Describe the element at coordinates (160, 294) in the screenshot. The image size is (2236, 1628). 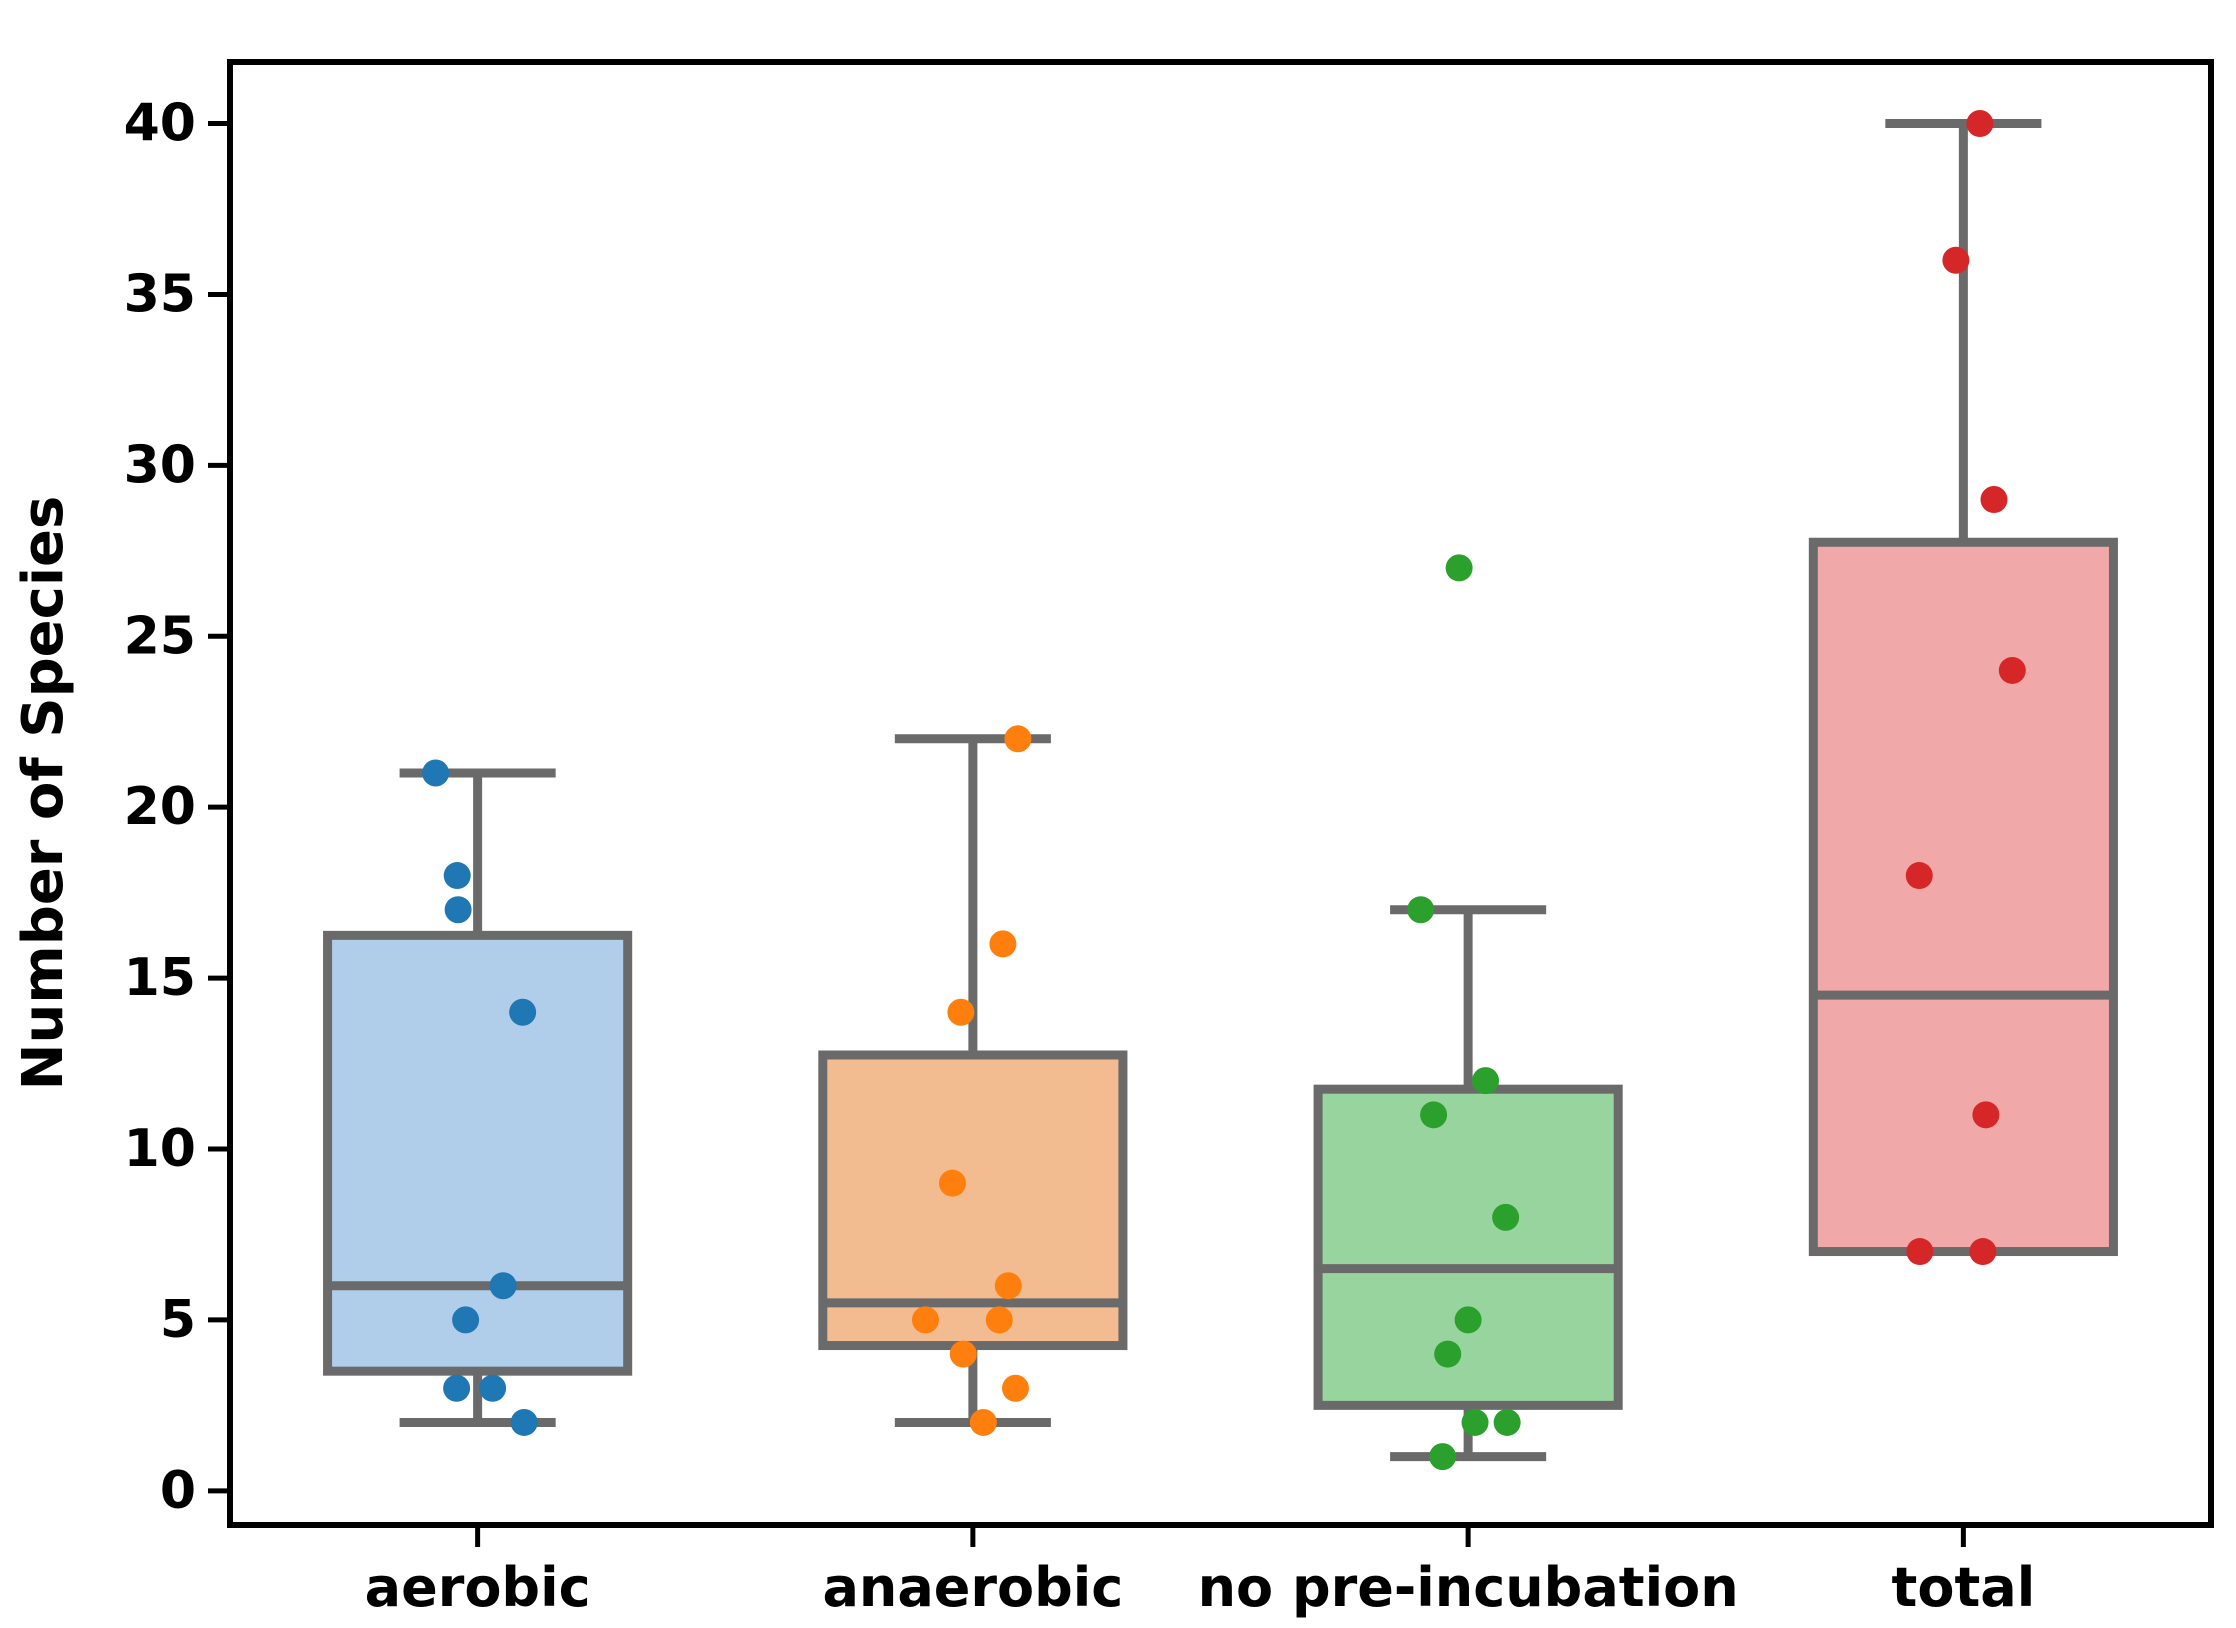
I see `y-tick-label: 35` at that location.